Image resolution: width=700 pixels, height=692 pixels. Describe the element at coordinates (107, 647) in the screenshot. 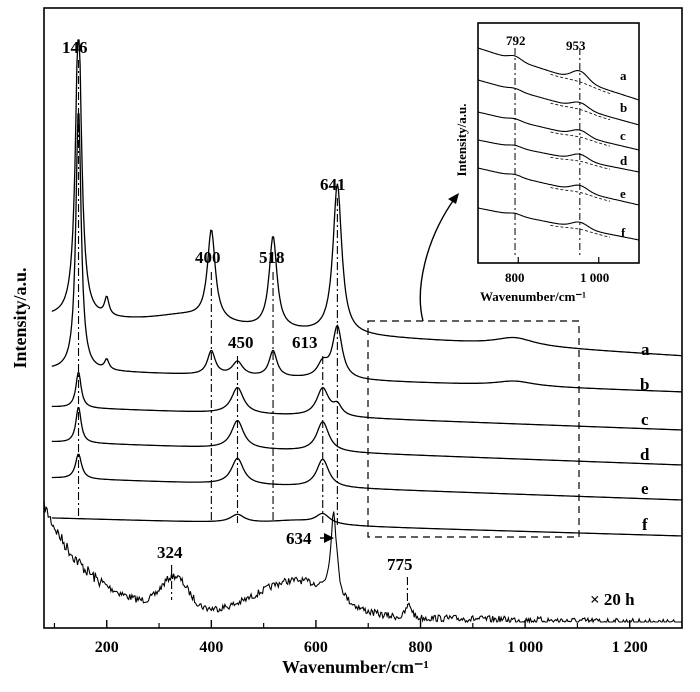

I see `x-tick-label-200: 200` at that location.